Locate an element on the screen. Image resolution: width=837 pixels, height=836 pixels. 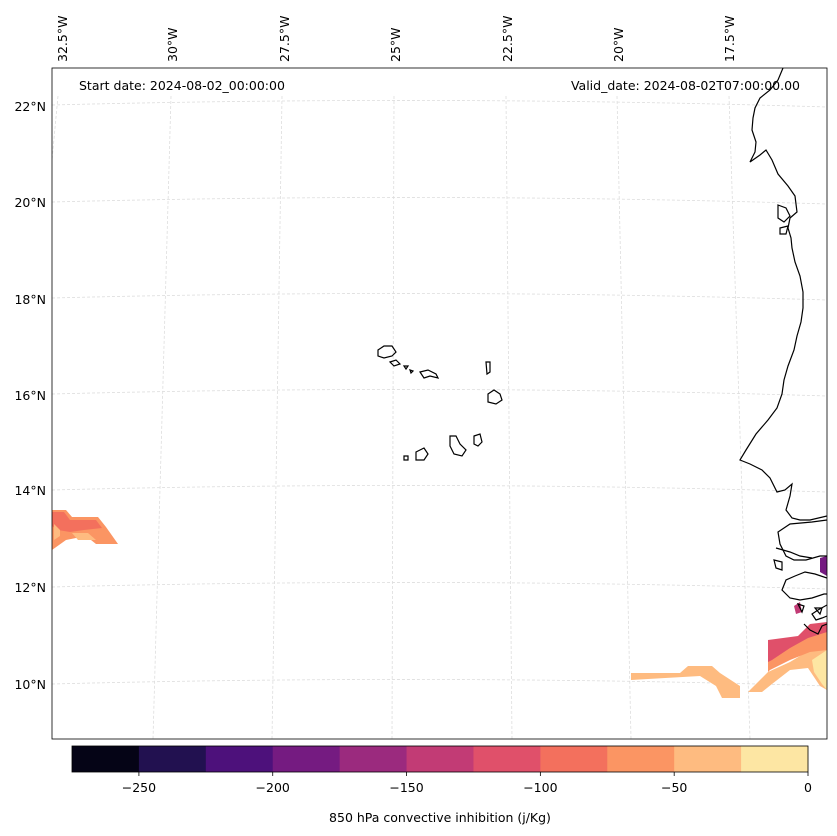
cin-patch-west-light is located at coordinates (57, 532).